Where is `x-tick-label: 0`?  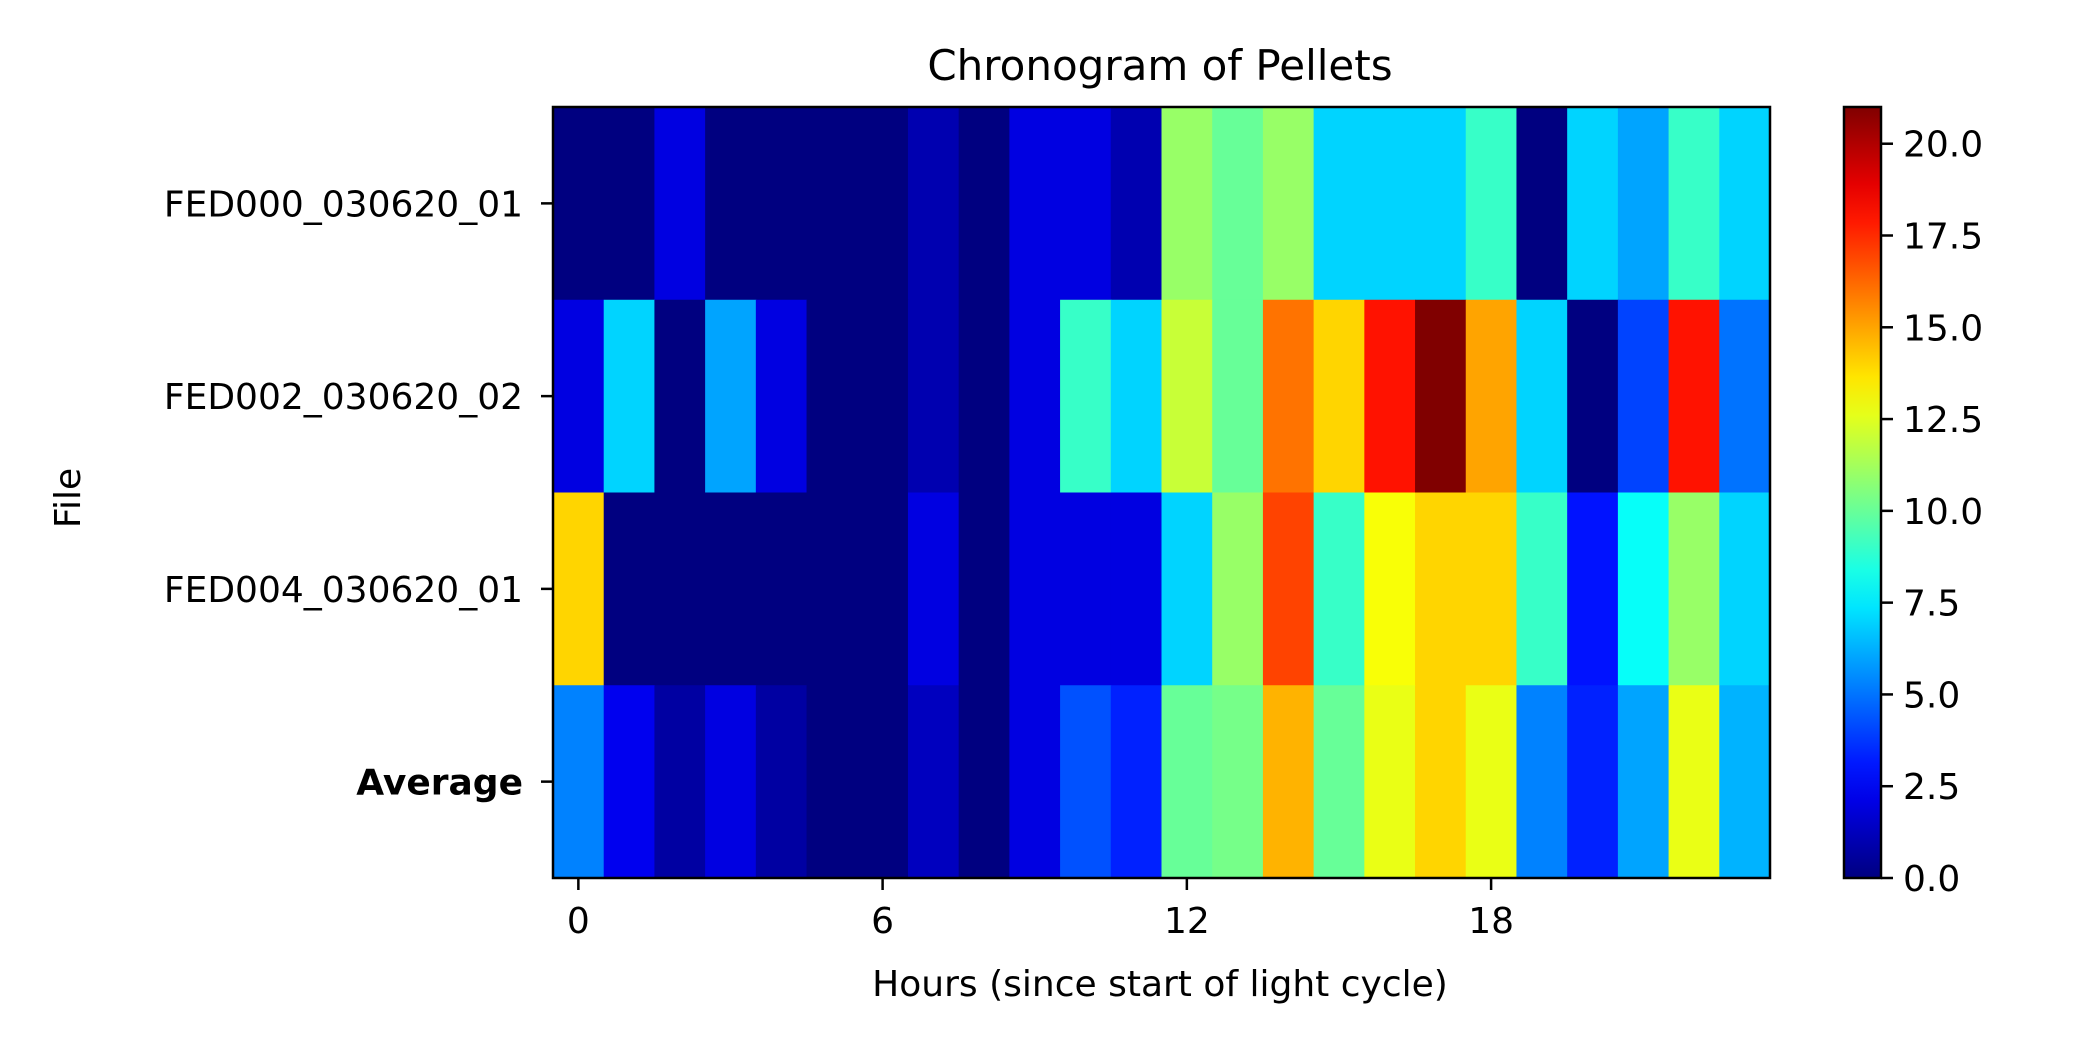 x-tick-label: 0 is located at coordinates (578, 921).